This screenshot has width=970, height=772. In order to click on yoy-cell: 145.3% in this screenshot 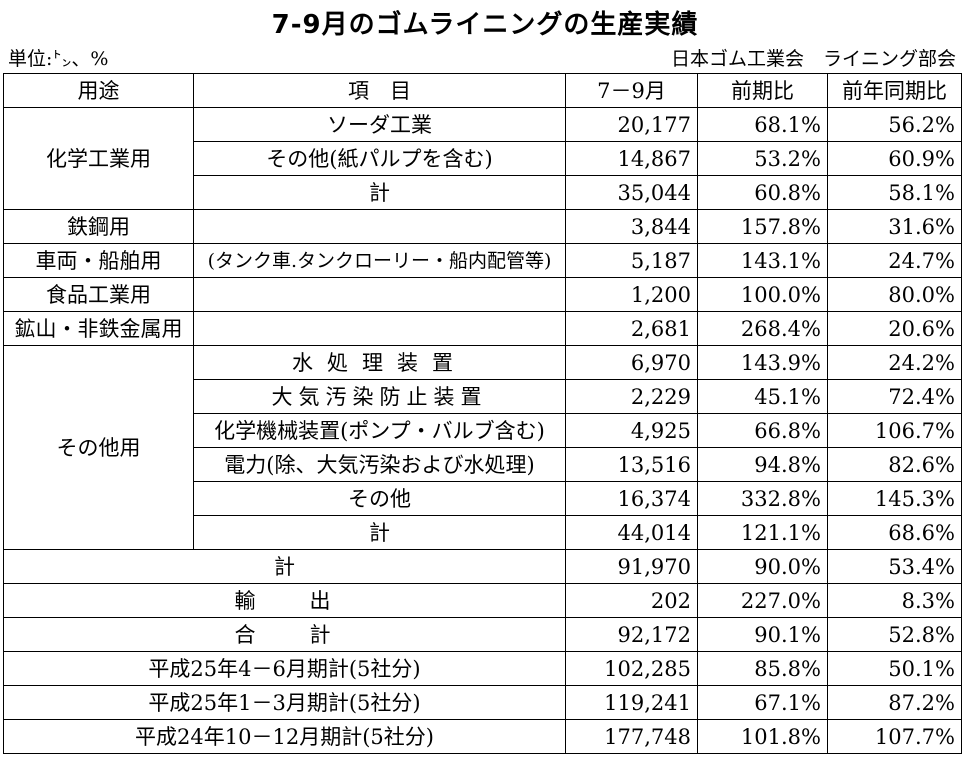, I will do `click(894, 498)`.